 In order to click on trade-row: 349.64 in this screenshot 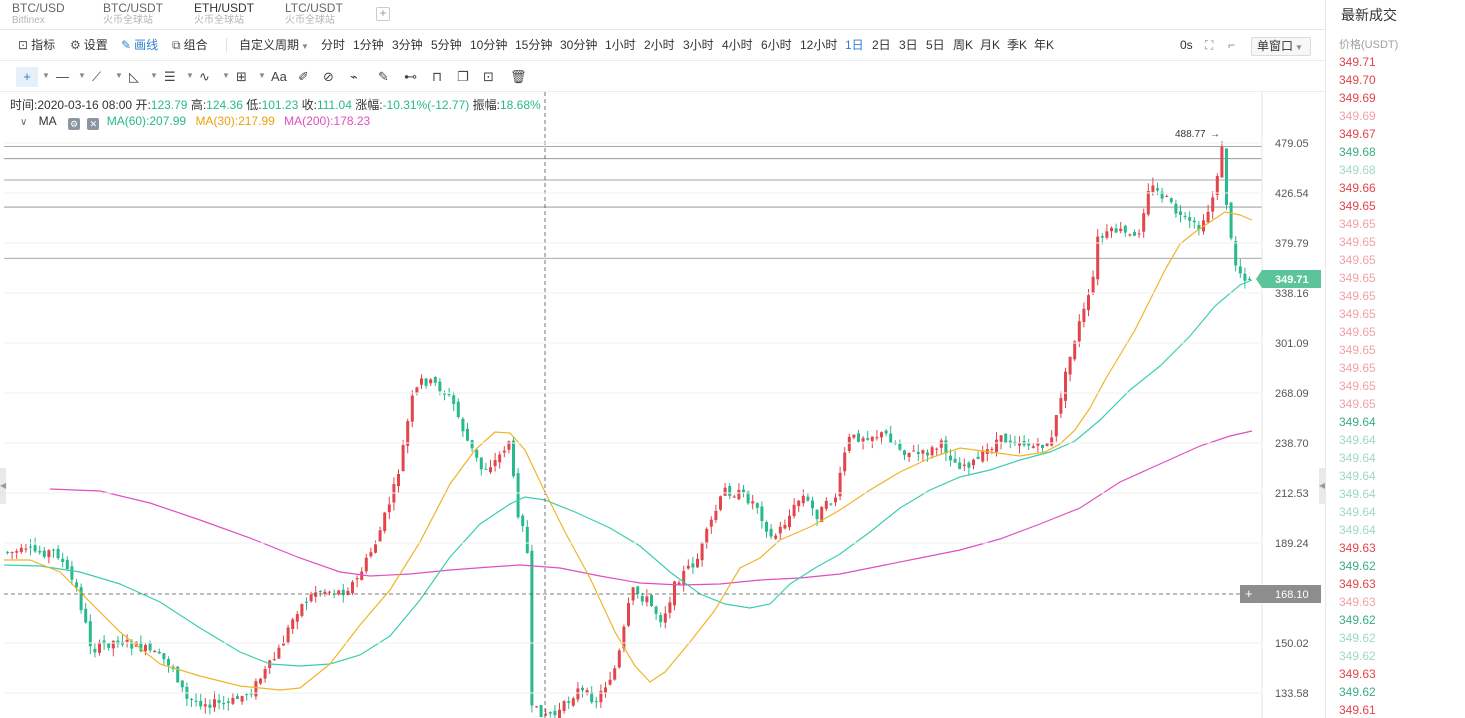, I will do `click(1357, 476)`.